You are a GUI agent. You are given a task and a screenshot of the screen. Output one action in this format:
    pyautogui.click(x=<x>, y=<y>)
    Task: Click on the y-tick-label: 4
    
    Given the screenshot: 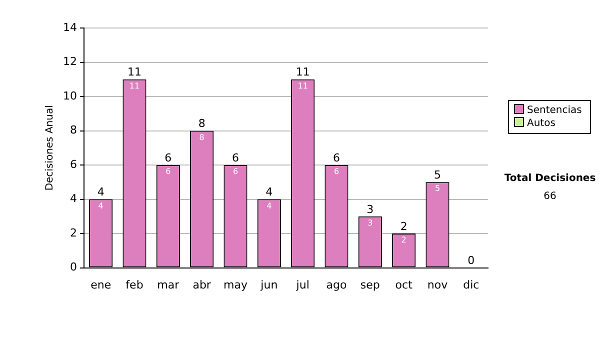 What is the action you would take?
    pyautogui.click(x=73, y=199)
    